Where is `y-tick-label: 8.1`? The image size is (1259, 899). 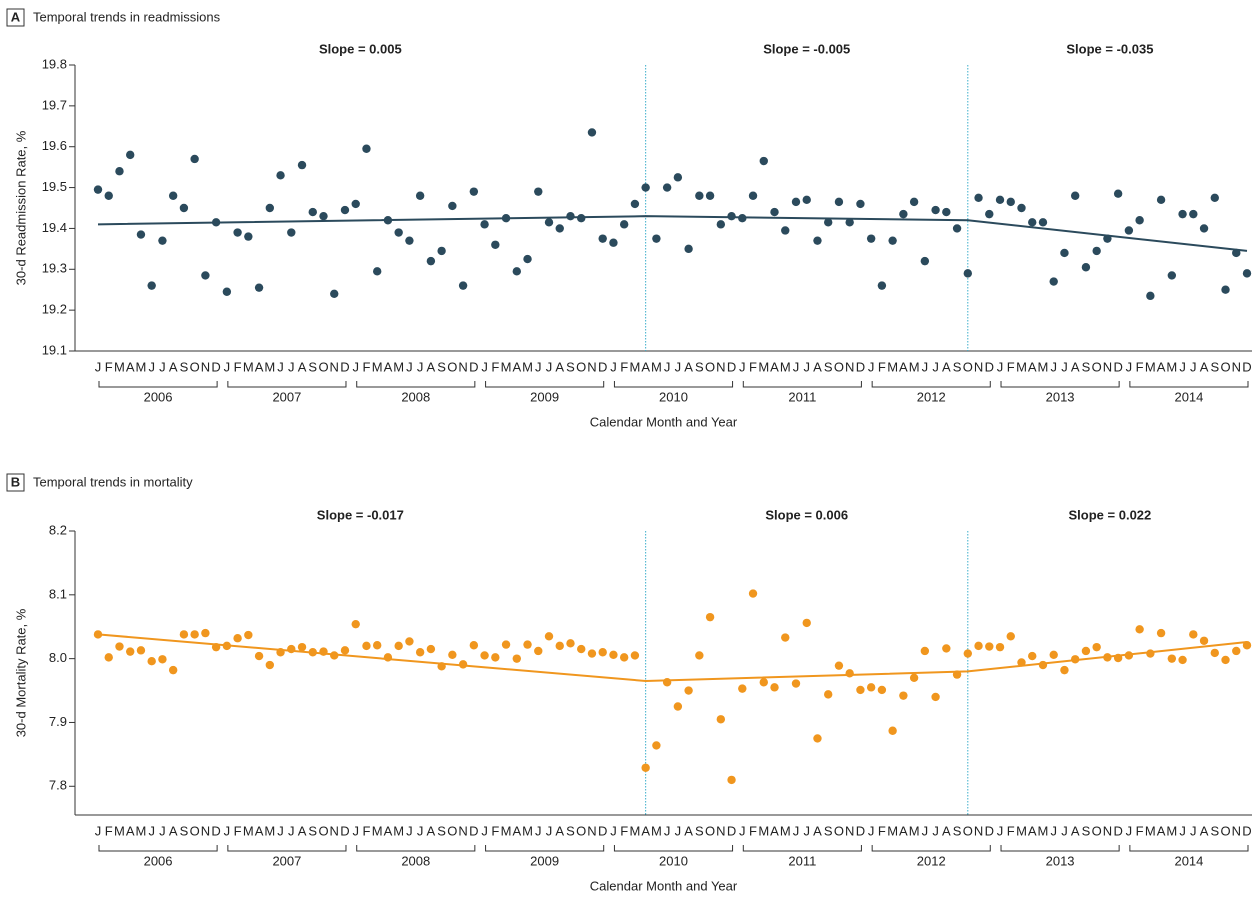
y-tick-label: 8.1 is located at coordinates (58, 593).